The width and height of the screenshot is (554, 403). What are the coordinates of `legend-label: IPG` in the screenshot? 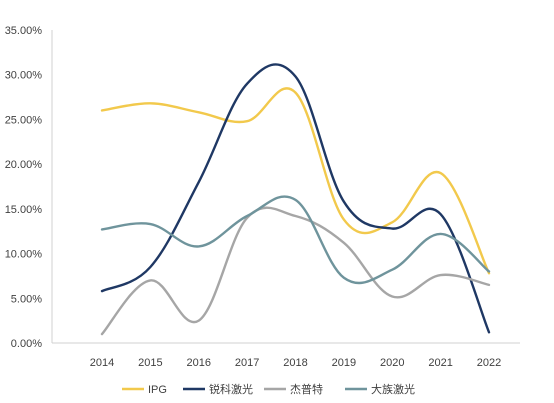 It's located at (157, 390).